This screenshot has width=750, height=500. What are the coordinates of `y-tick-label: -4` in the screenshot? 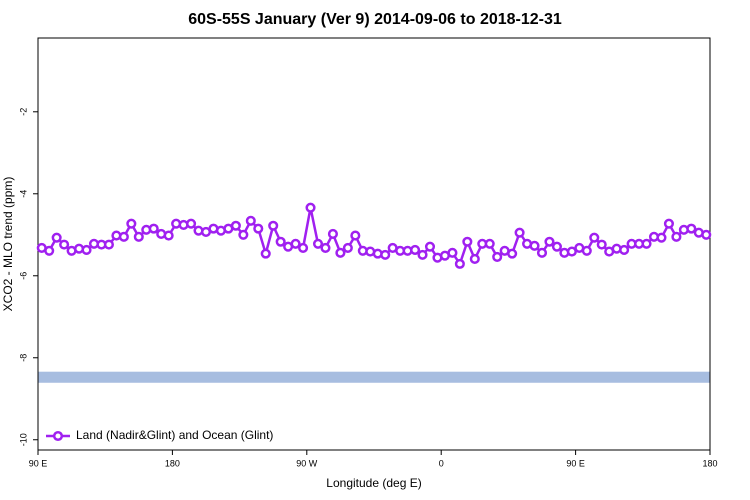 It's located at (23, 194).